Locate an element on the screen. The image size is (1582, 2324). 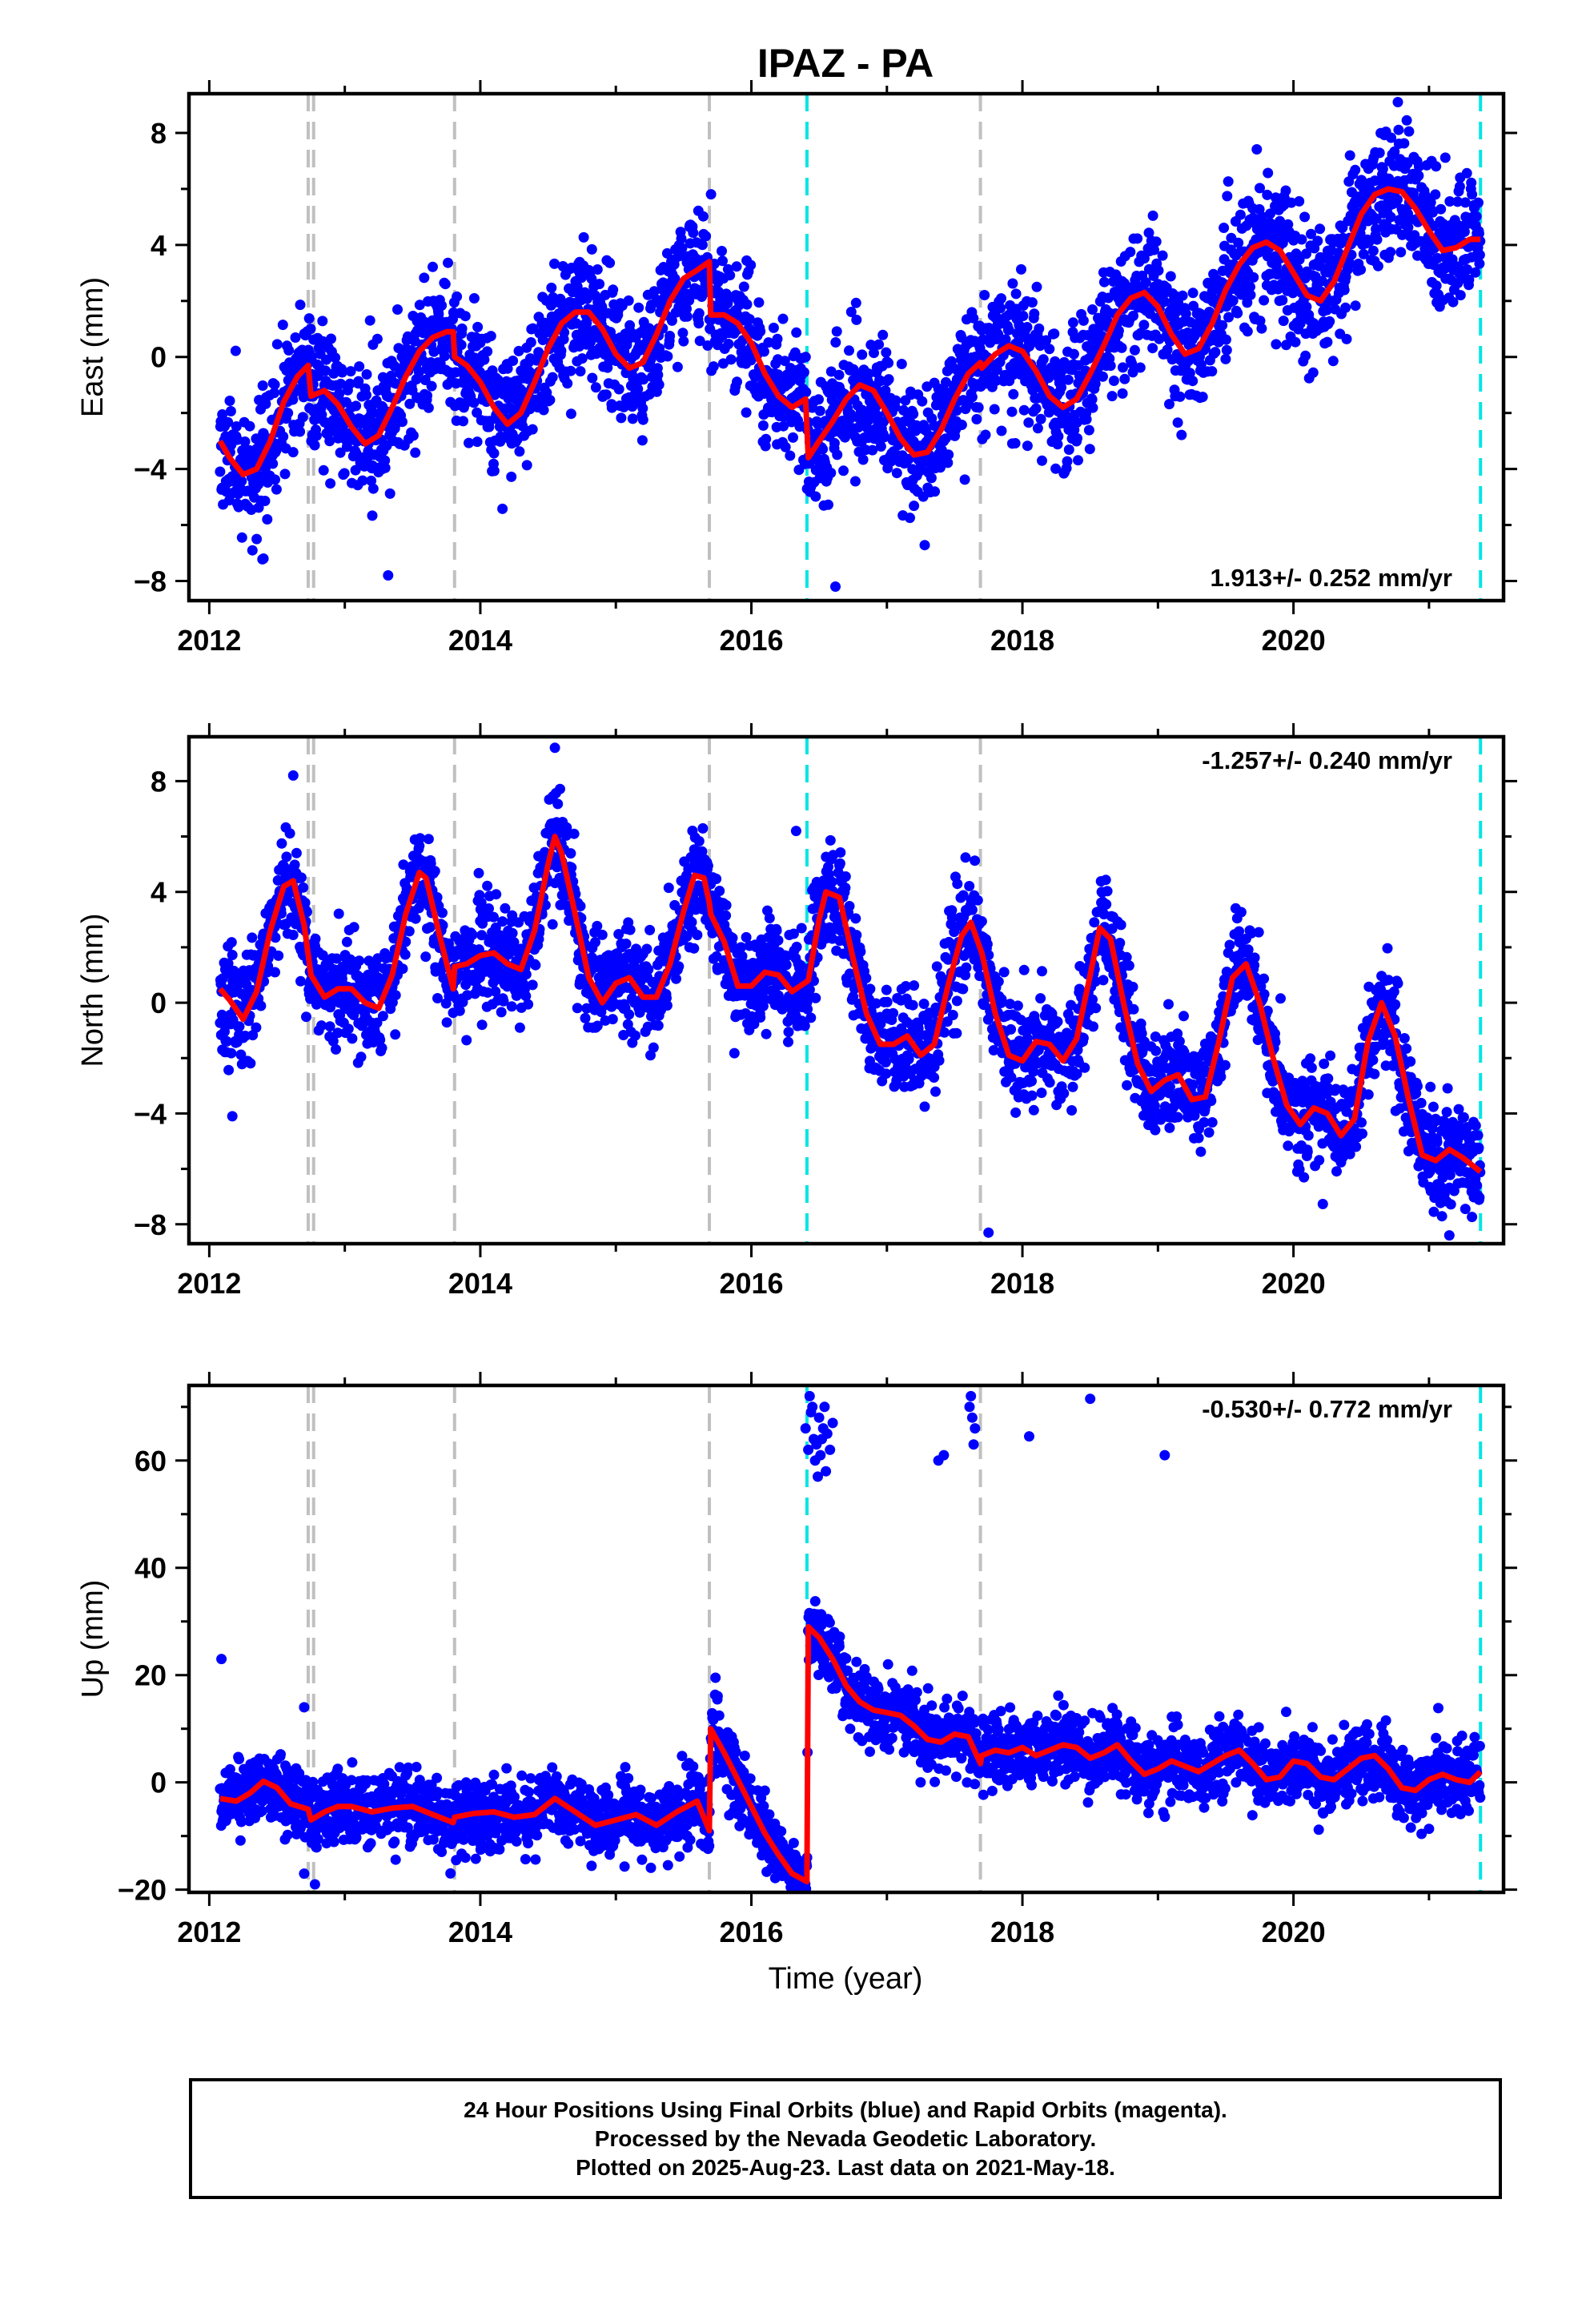
rate-label: 1.913+/- 0.252 mm/yr is located at coordinates (1331, 578).